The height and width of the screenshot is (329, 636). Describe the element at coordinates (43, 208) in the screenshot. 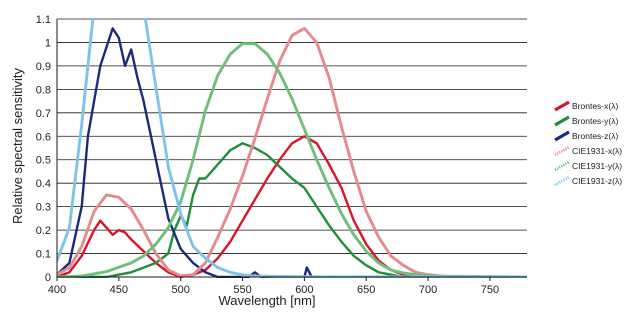

I see `y-tick-label: 0.3` at that location.